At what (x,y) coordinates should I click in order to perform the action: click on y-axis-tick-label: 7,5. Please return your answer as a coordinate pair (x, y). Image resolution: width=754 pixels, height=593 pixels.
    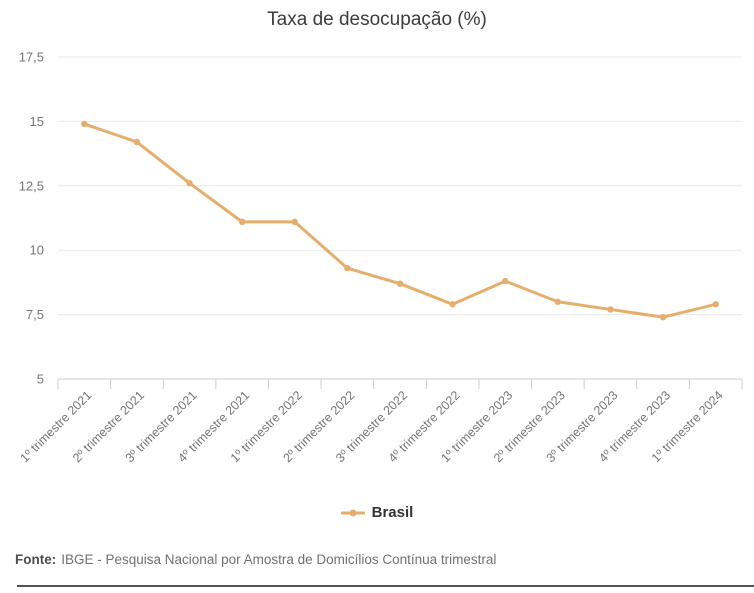
    Looking at the image, I should click on (35, 314).